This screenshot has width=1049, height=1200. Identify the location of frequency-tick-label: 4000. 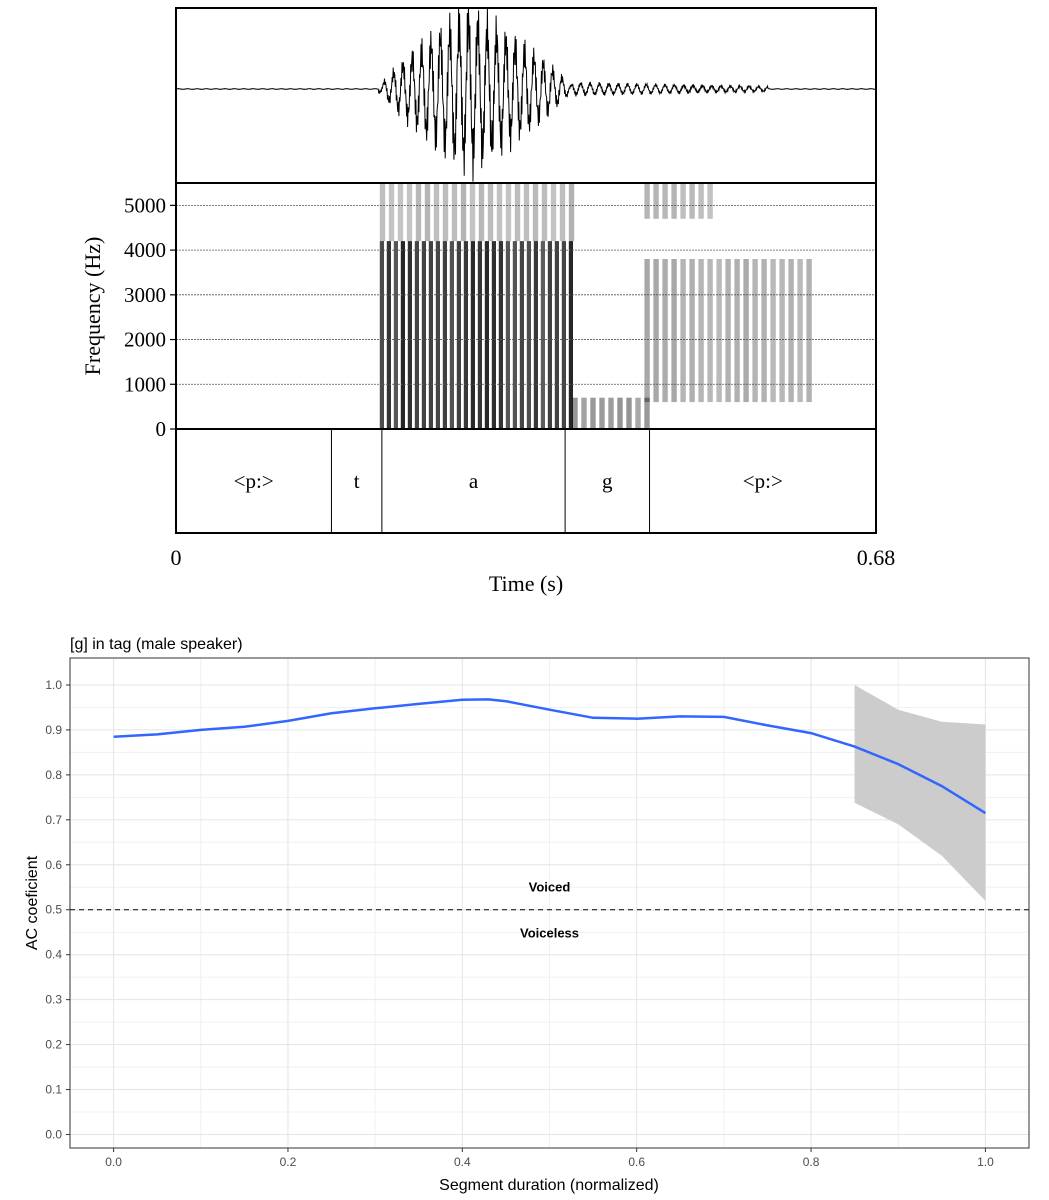
(145, 250).